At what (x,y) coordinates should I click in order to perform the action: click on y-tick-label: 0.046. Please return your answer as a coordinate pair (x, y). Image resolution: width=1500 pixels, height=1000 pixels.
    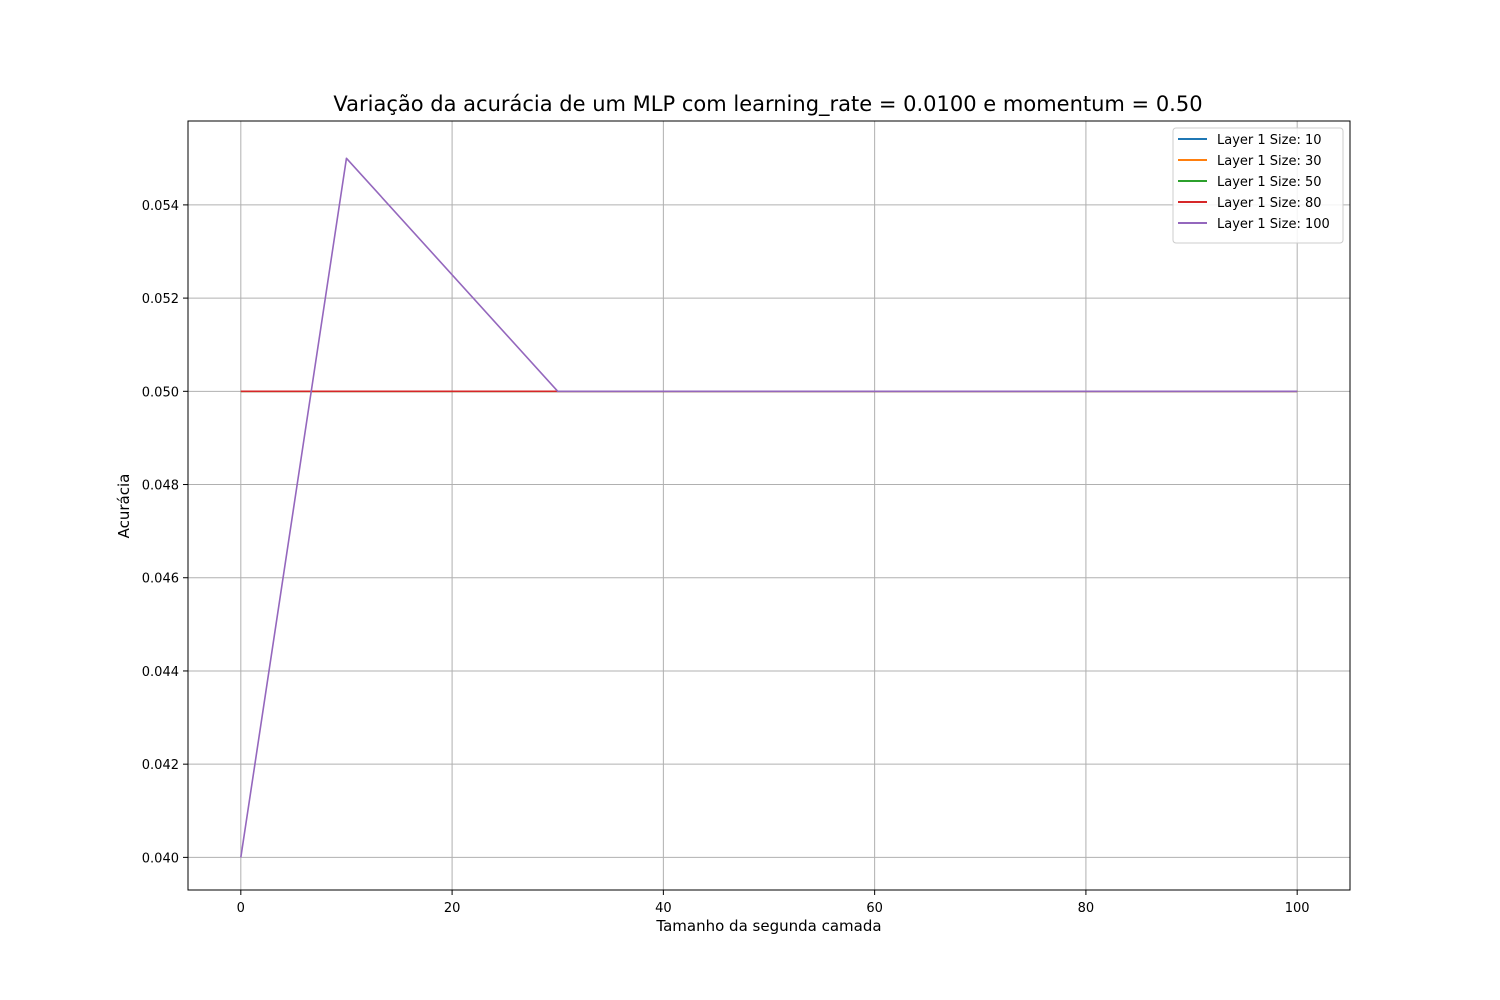
    Looking at the image, I should click on (160, 579).